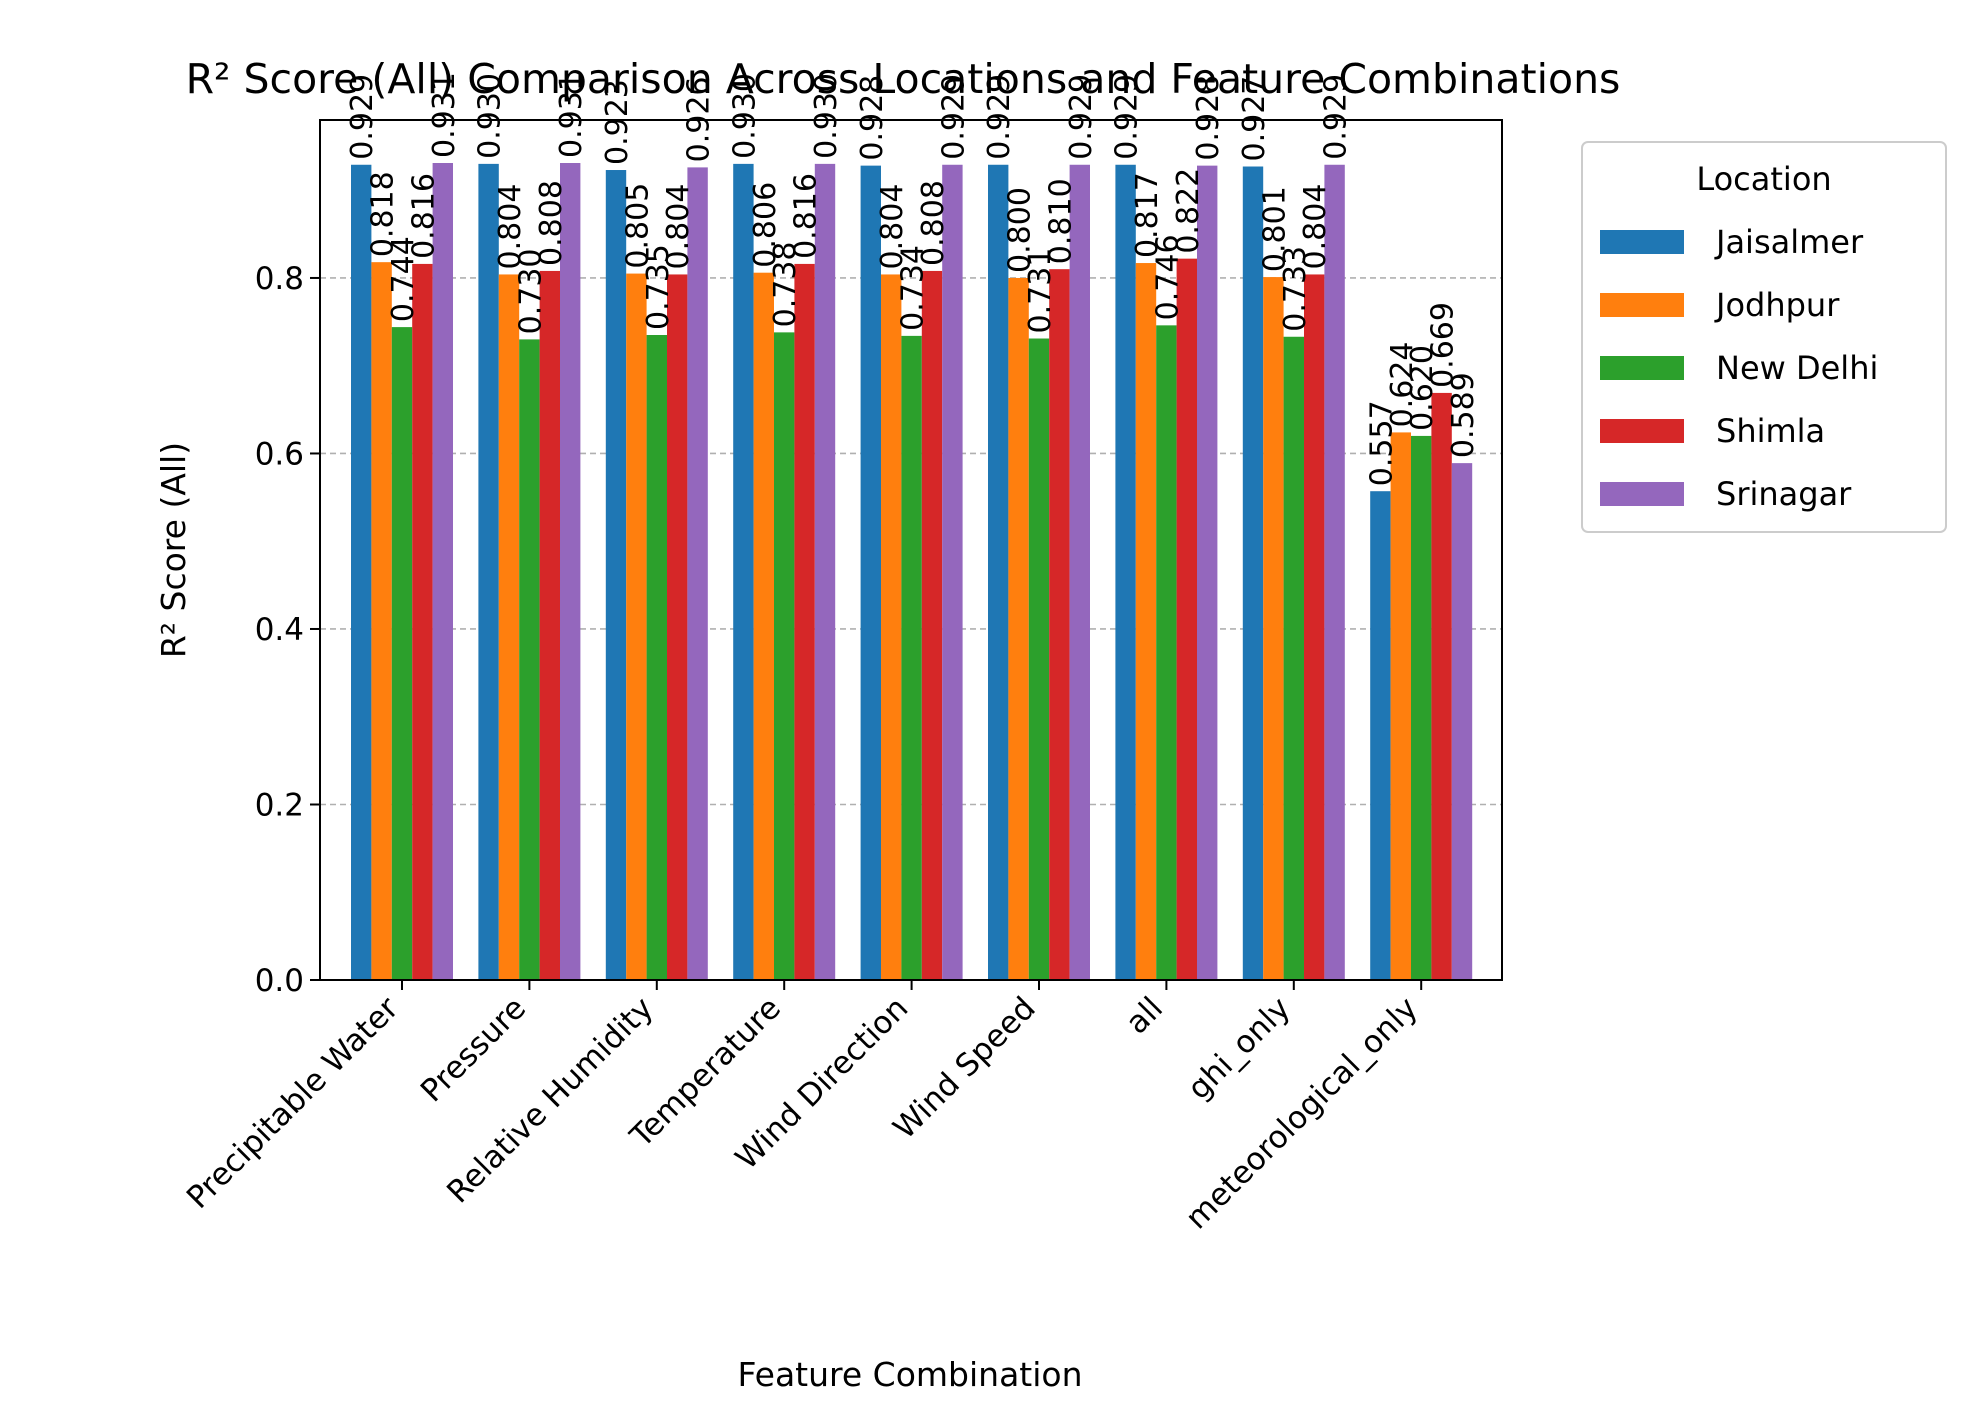  Describe the element at coordinates (1295, 289) in the screenshot. I see `bar-value-label: 0.733` at that location.